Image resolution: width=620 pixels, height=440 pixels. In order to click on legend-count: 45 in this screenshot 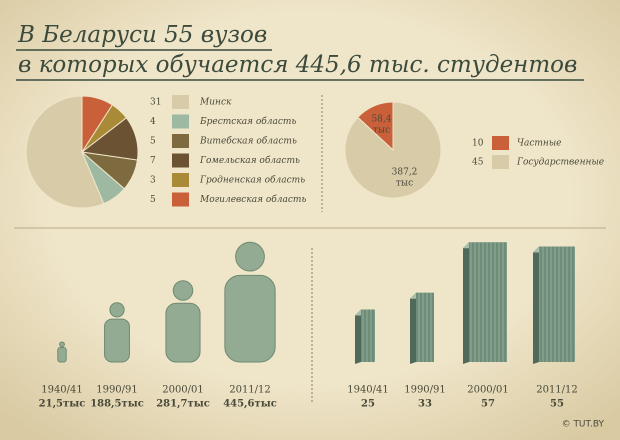, I will do `click(478, 163)`.